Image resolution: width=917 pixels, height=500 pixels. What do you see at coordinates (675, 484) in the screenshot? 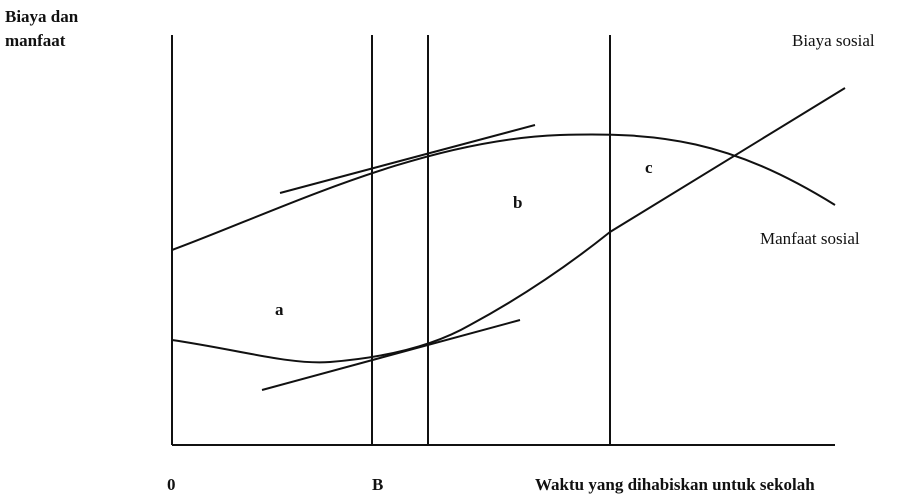
I see `x-axis-label: Waktu yang dihabiskan untuk sekolah` at bounding box center [675, 484].